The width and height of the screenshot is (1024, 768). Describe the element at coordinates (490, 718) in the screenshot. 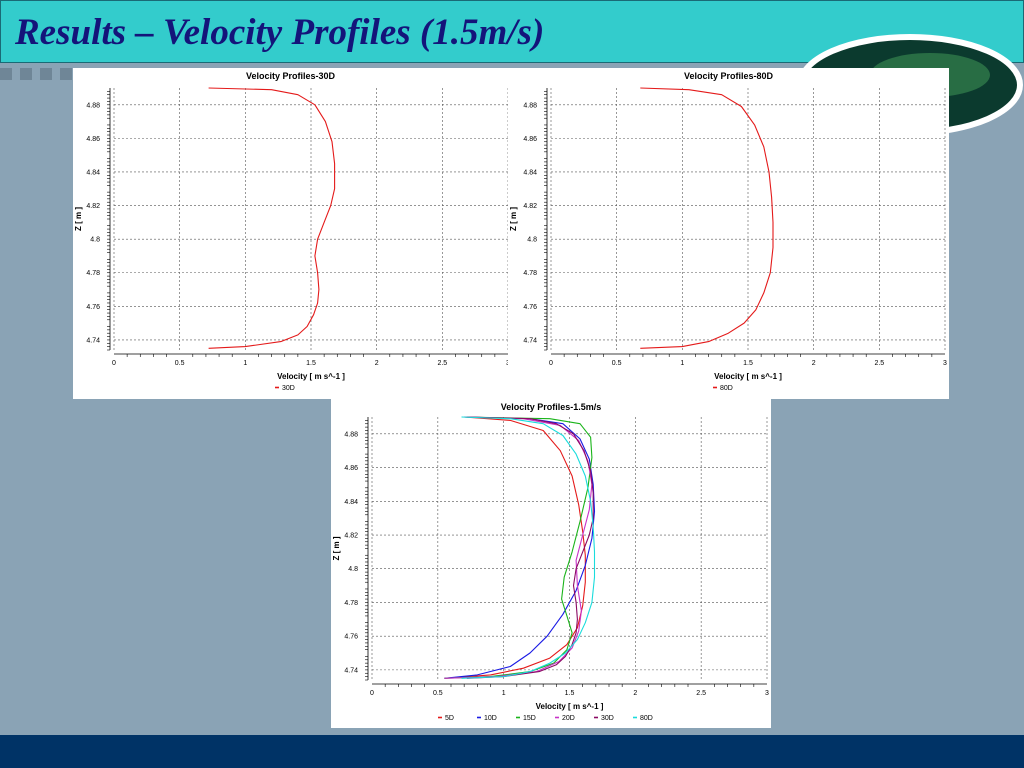

I see `legend-label: 10D` at that location.